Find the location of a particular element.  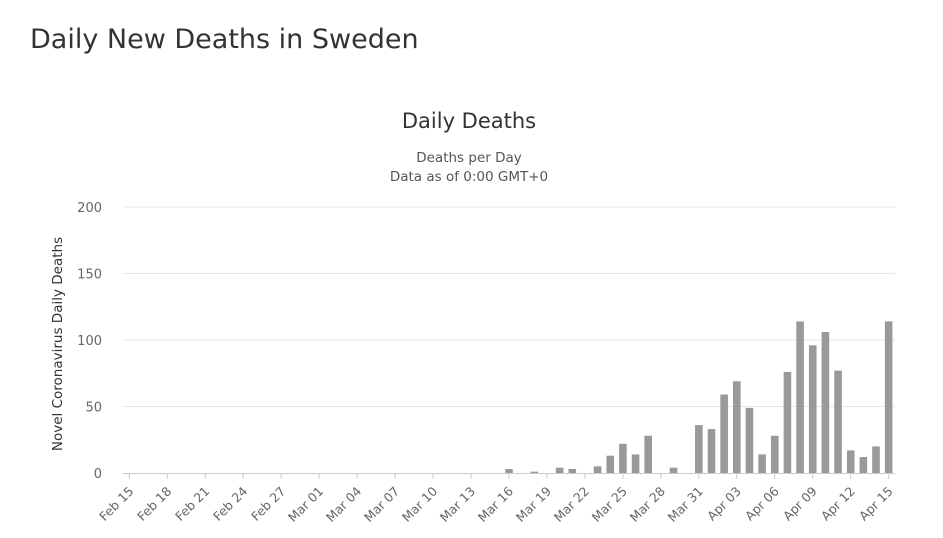

x-tick-label: Mar 19 is located at coordinates (533, 503).